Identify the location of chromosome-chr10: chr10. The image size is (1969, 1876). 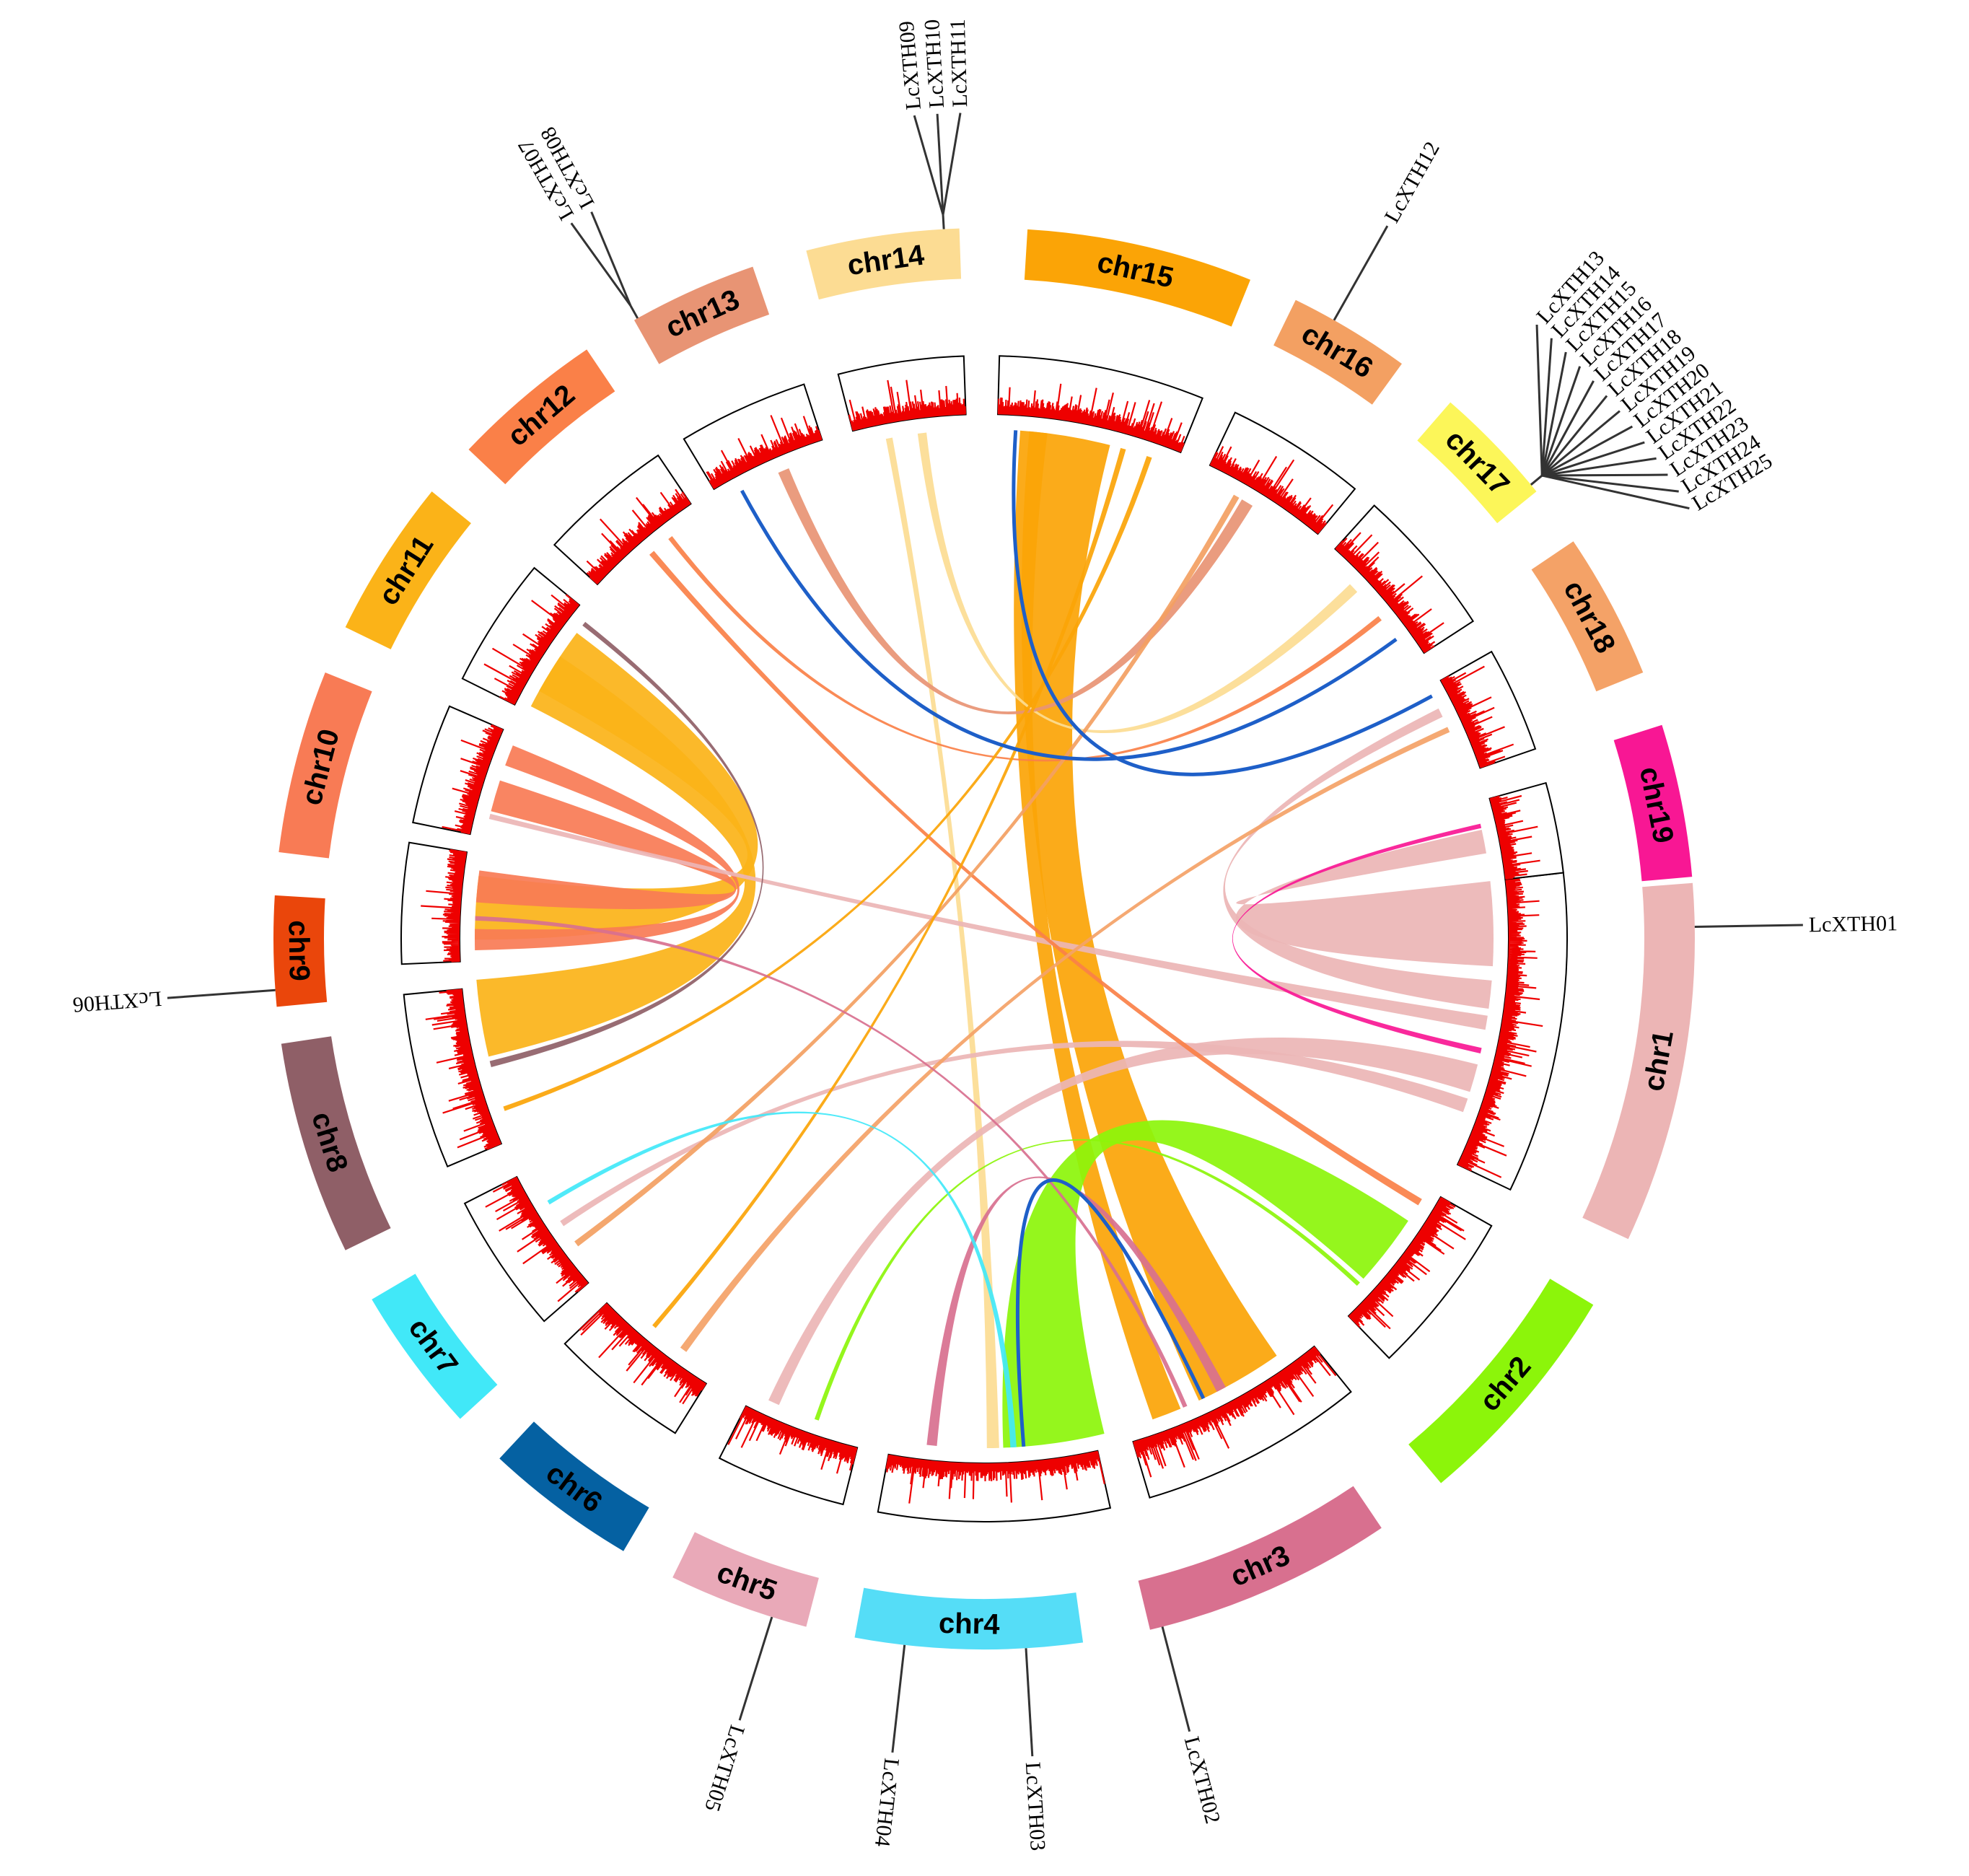
(325, 766).